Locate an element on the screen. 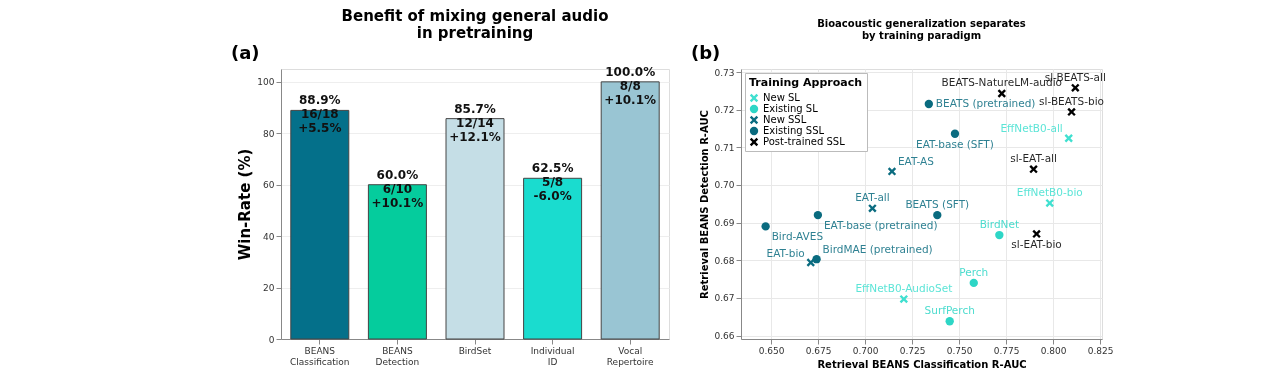 The image size is (1275, 380). y-tick-label: 0.73 is located at coordinates (724, 72).